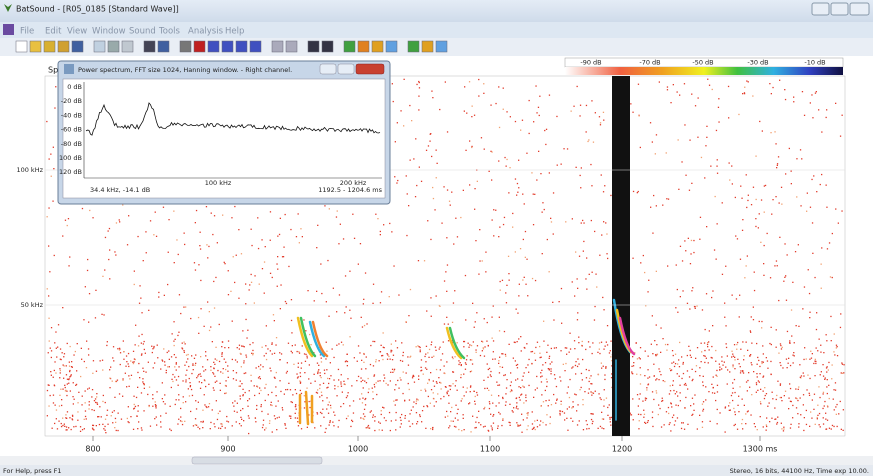 The image size is (873, 476). Describe the element at coordinates (257, 460) in the screenshot. I see `scroll-thumb` at that location.